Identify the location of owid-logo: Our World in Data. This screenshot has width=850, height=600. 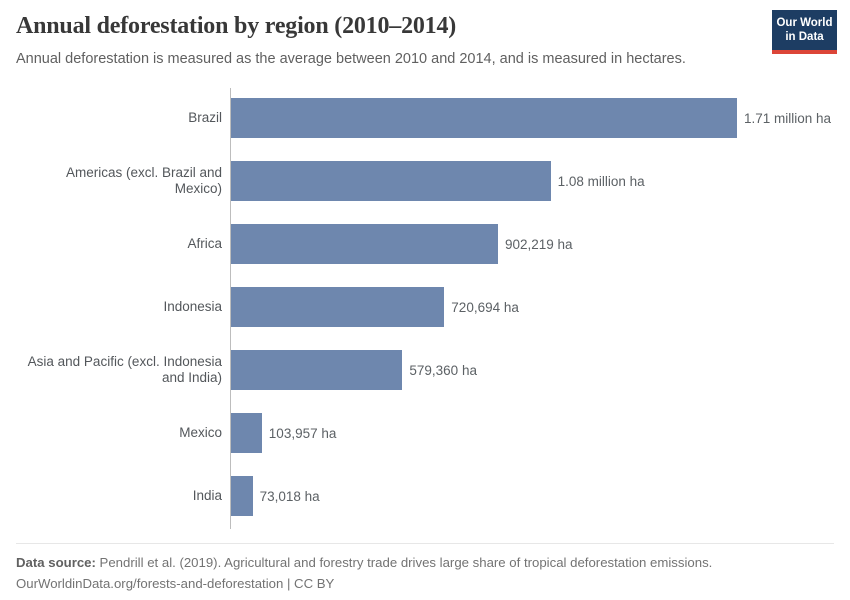
(804, 32).